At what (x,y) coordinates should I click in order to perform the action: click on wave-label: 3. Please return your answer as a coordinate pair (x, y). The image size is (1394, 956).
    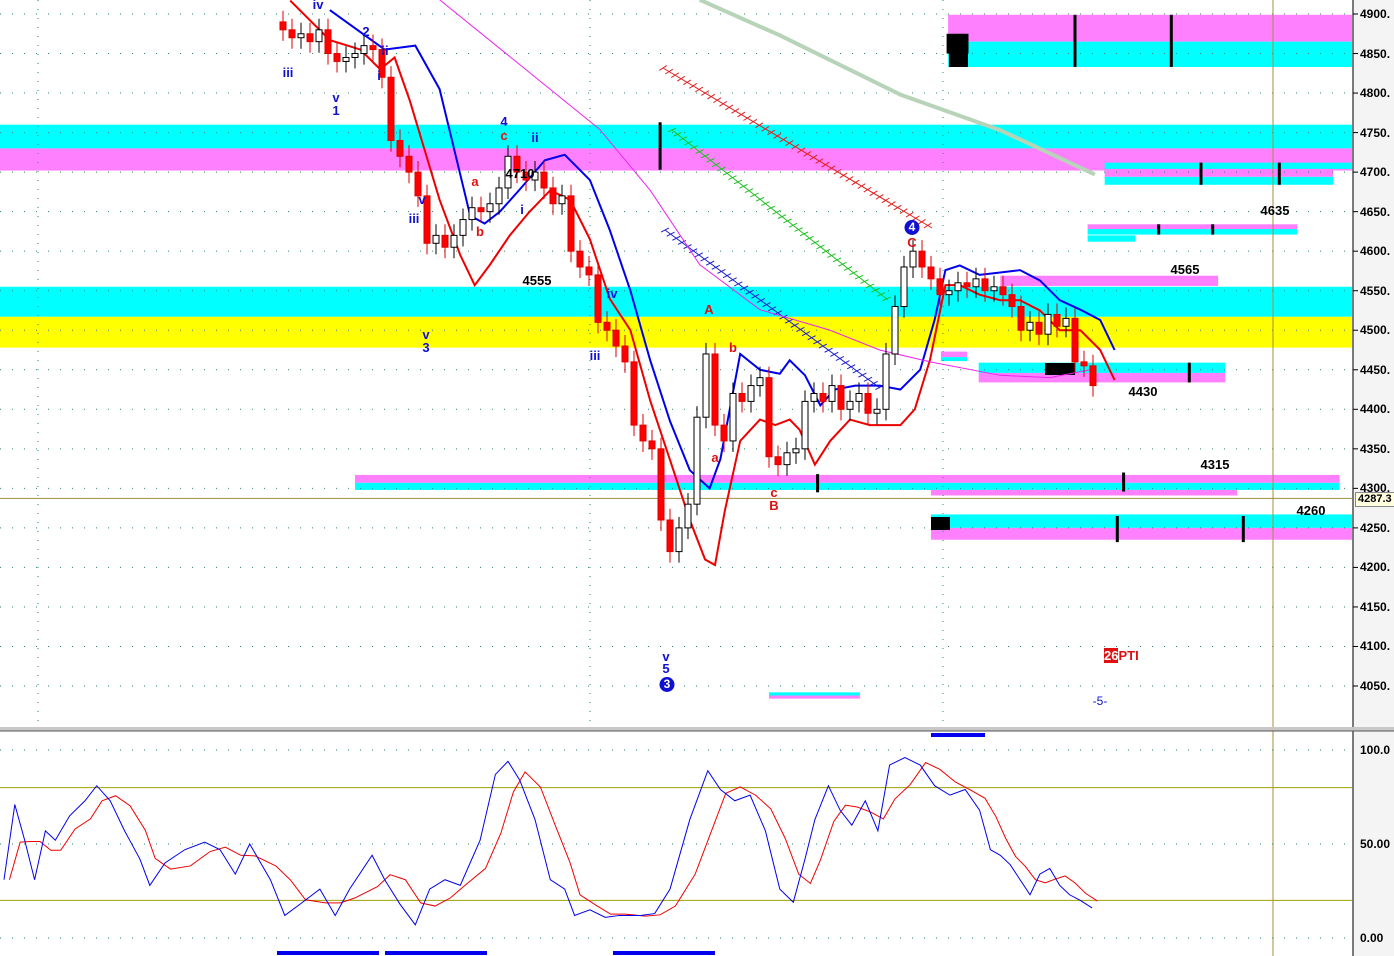
    Looking at the image, I should click on (426, 347).